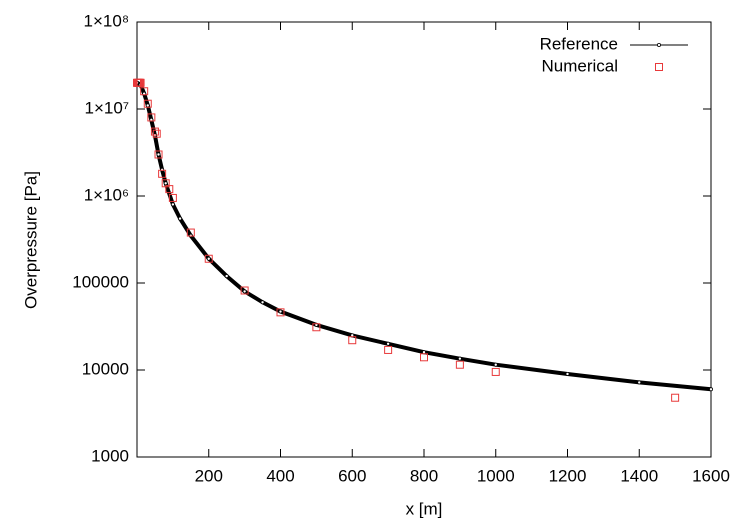 The image size is (747, 528). I want to click on x-tick-label: 800, so click(424, 475).